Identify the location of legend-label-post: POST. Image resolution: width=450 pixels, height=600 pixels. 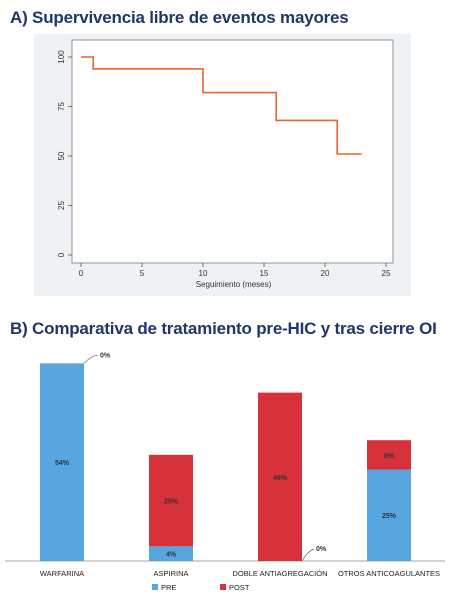
(239, 587).